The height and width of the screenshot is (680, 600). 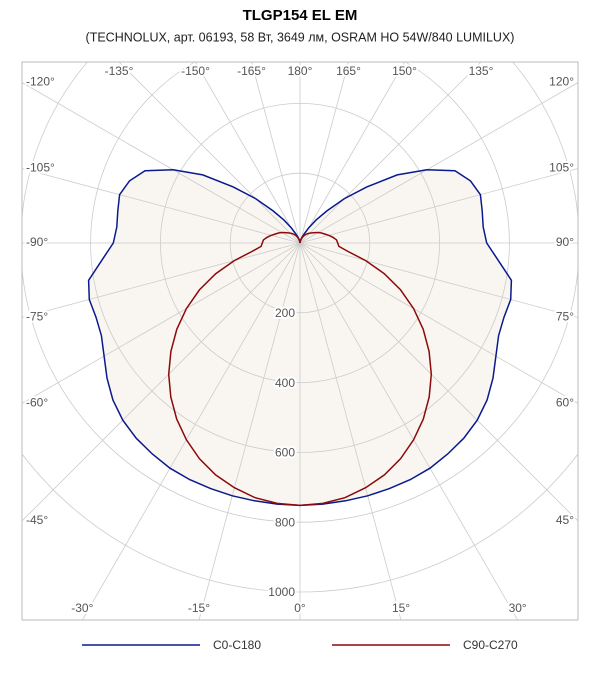 I want to click on angle-tick-label: -15°, so click(x=199, y=608).